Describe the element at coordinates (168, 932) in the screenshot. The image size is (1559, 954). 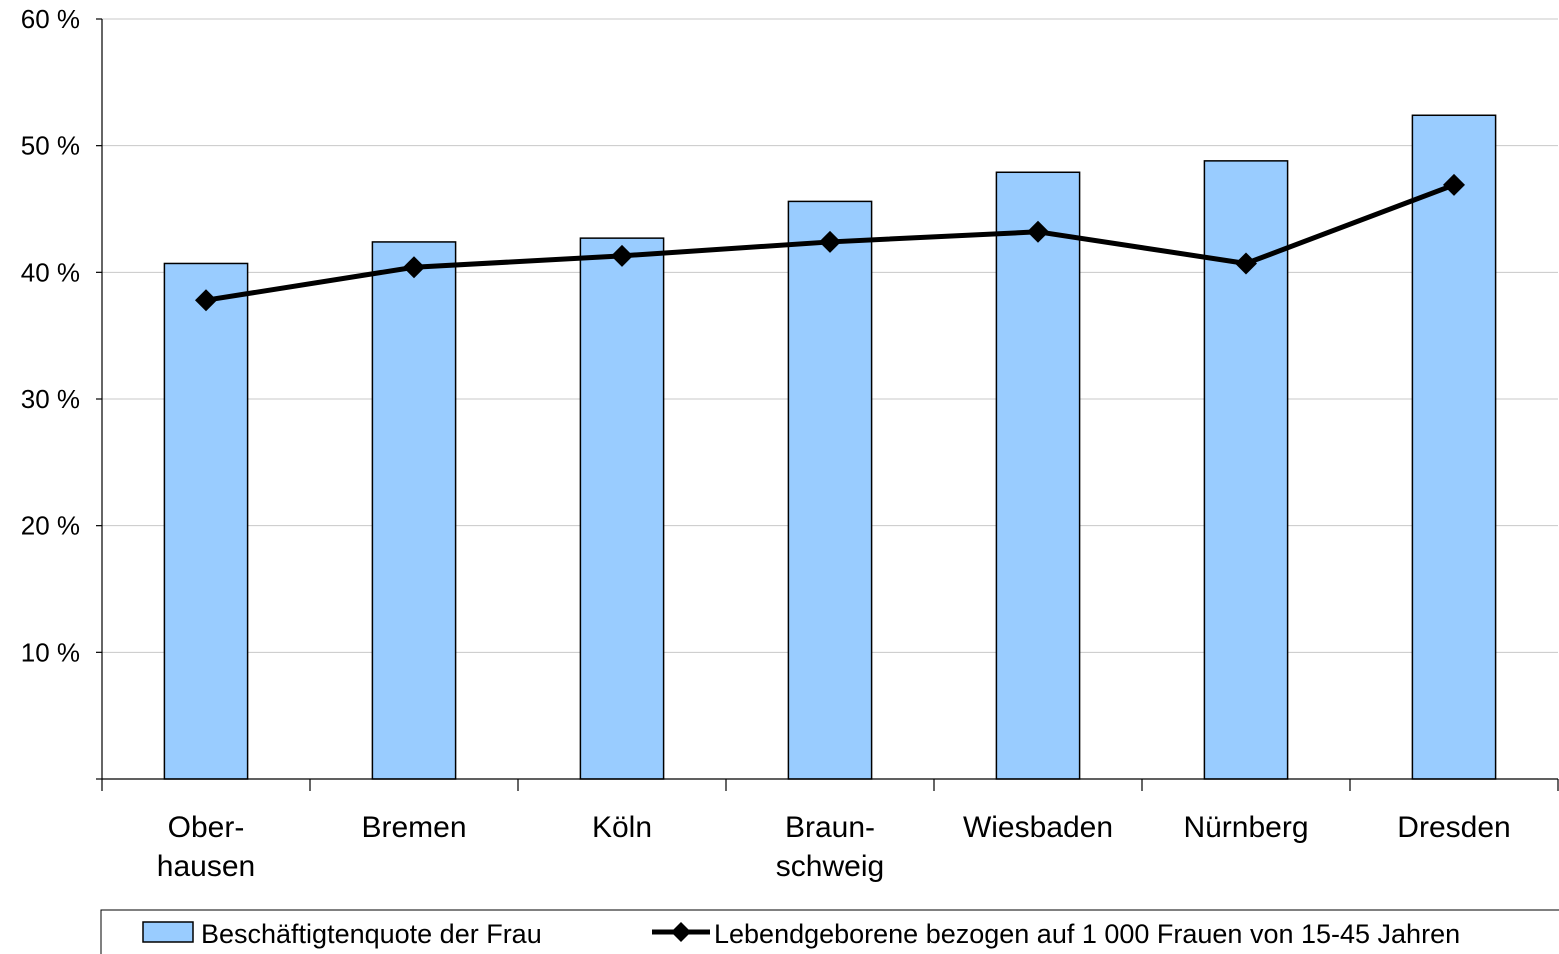
I see `legend-bar-swatch` at that location.